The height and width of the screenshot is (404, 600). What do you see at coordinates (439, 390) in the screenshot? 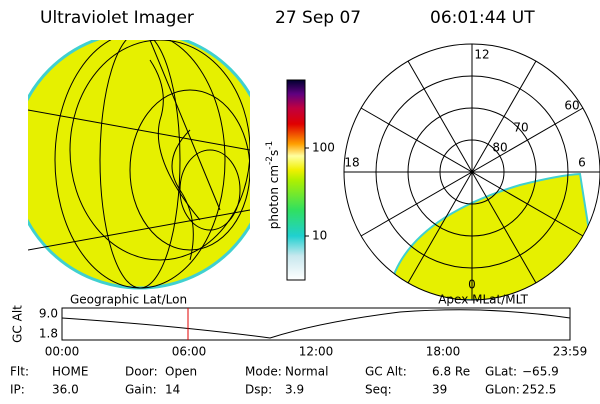
I see `status-value: 39` at bounding box center [439, 390].